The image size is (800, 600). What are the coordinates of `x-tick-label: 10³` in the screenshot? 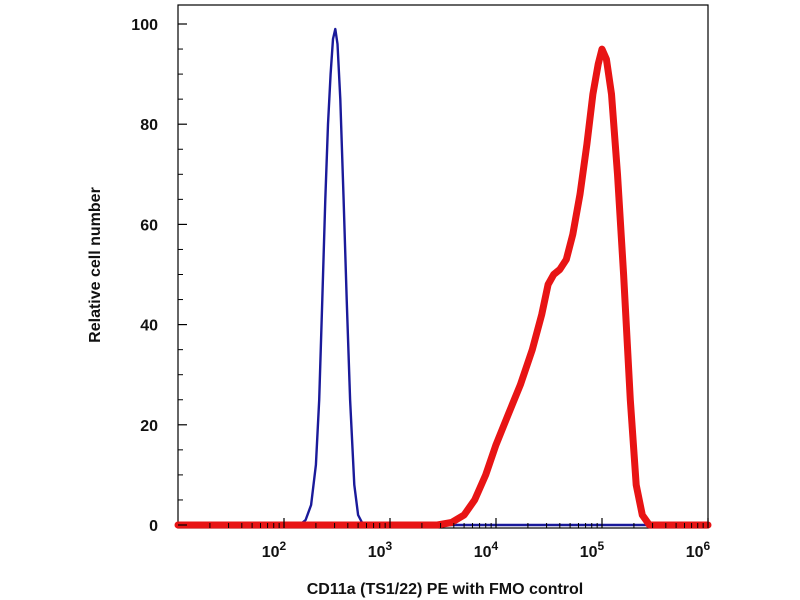 It's located at (380, 550).